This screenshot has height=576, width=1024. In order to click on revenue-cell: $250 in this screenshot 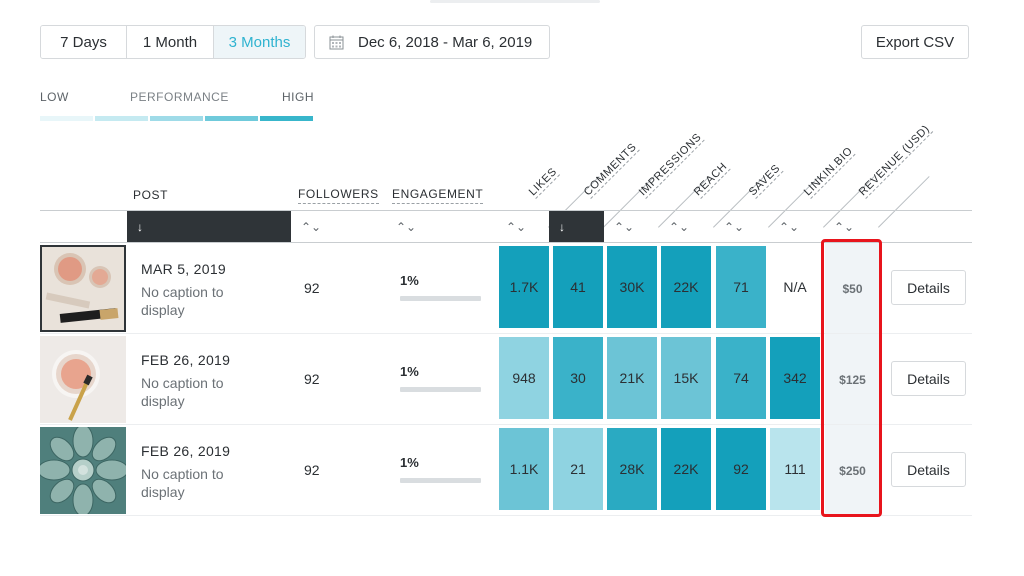, I will do `click(852, 470)`.